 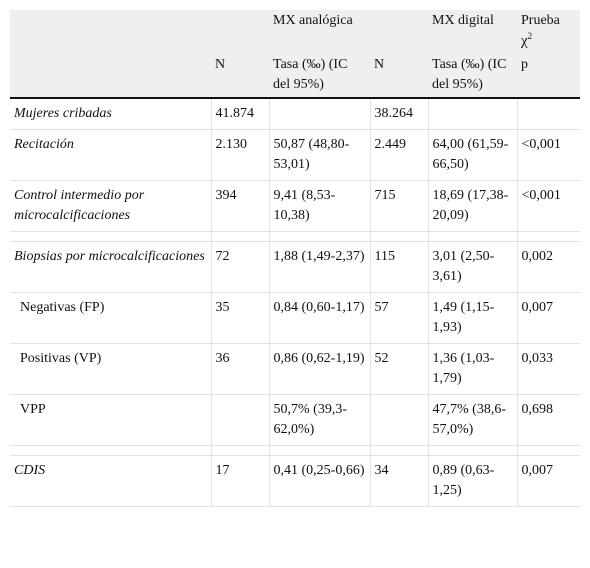 What do you see at coordinates (548, 31) in the screenshot?
I see `header-test: Prueba χ2` at bounding box center [548, 31].